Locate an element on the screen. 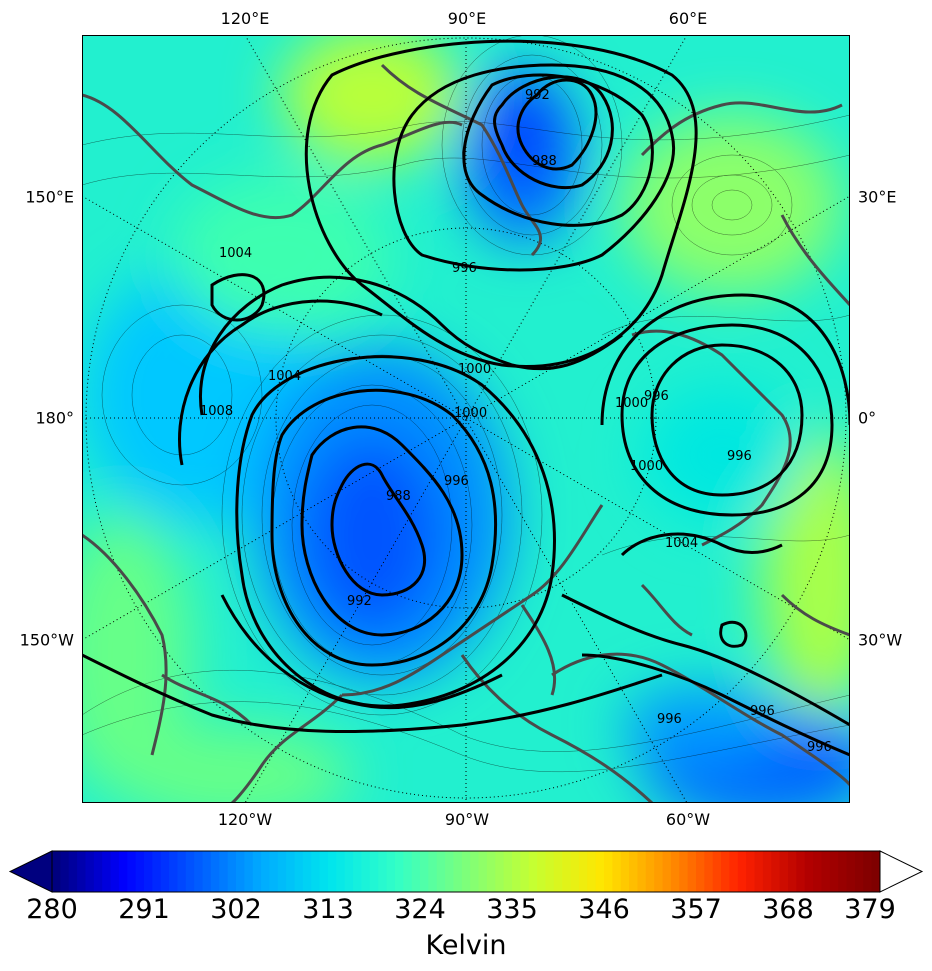 The width and height of the screenshot is (932, 971). lon-label-top-90e: 90°E is located at coordinates (467, 18).